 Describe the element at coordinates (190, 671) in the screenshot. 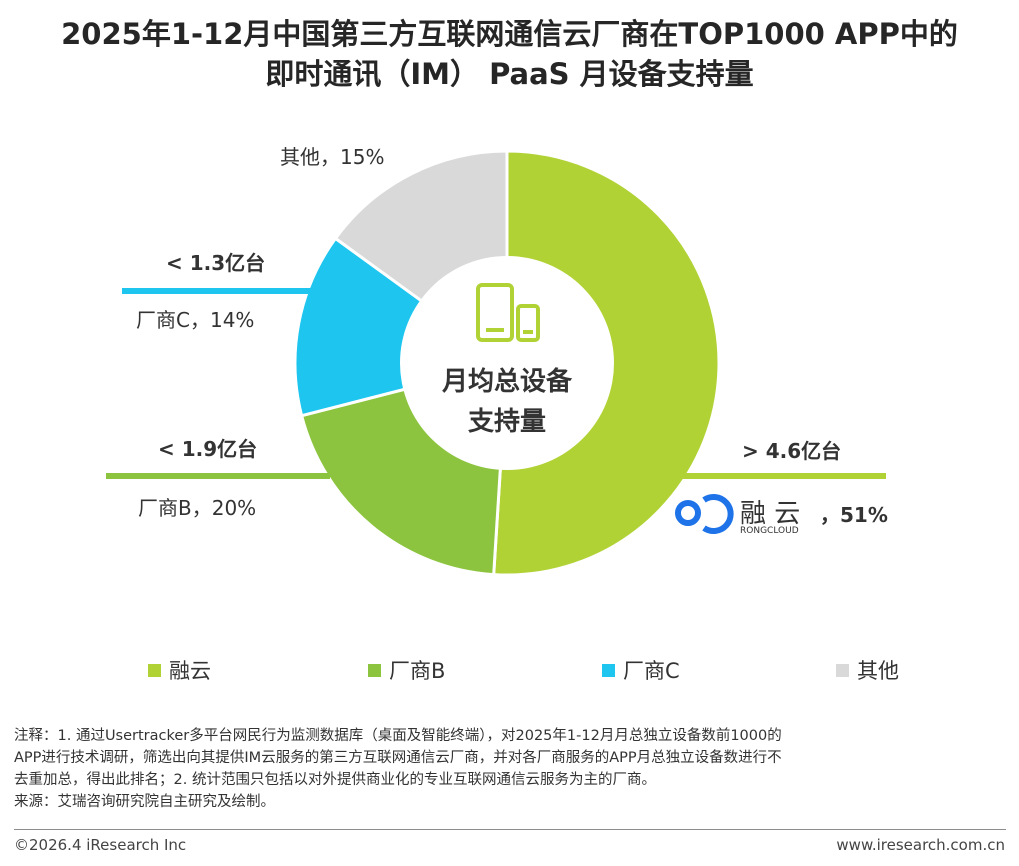

I see `legend-label-rongcloud: 融云` at that location.